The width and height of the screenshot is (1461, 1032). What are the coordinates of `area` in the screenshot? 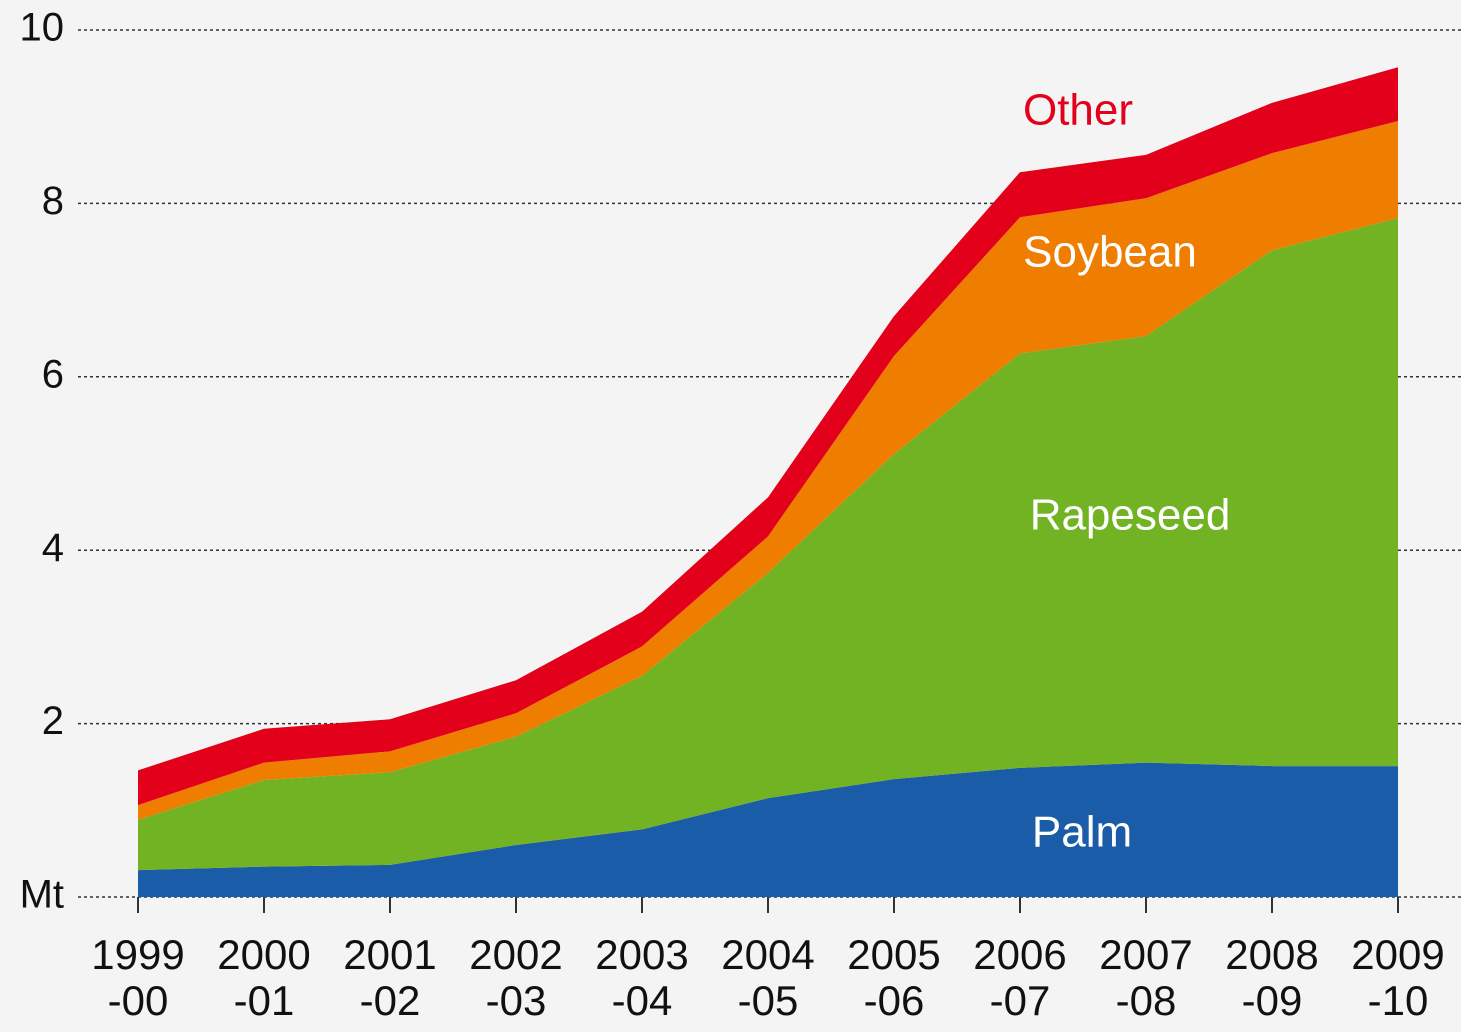 It's located at (768, 829).